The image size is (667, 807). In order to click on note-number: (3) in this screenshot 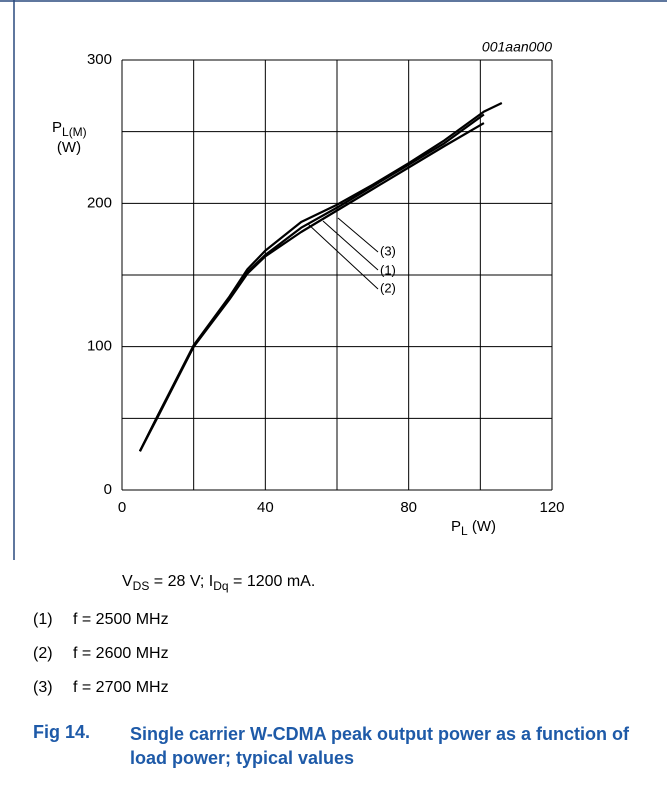, I will do `click(43, 687)`.